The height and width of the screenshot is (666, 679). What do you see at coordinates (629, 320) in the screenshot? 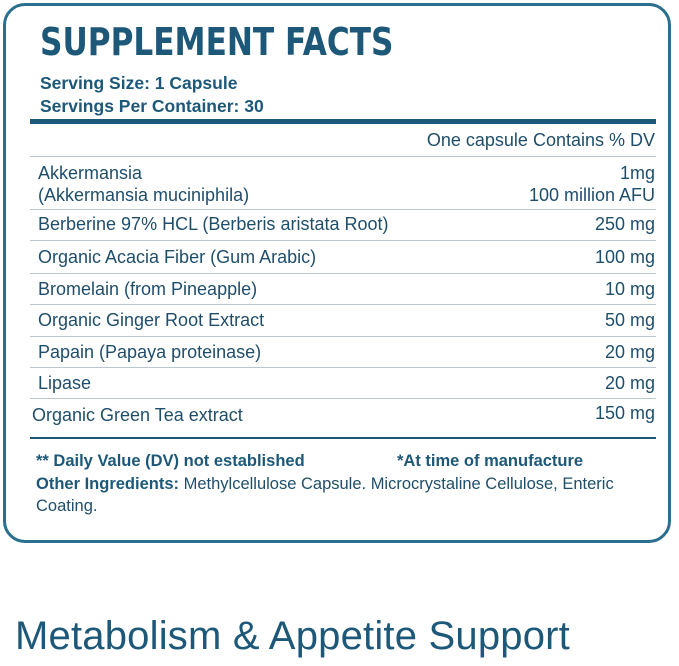
I see `ingredient-amount: 50 mg` at bounding box center [629, 320].